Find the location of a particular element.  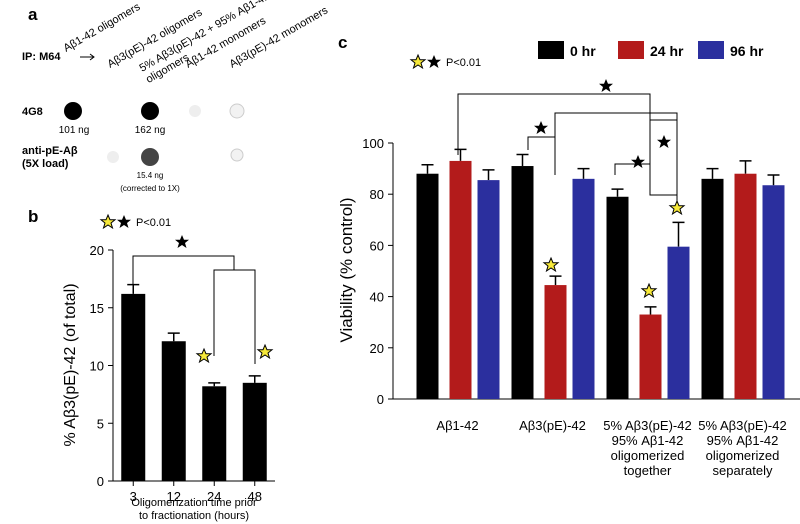

y-tick-label: 15 is located at coordinates (97, 308).